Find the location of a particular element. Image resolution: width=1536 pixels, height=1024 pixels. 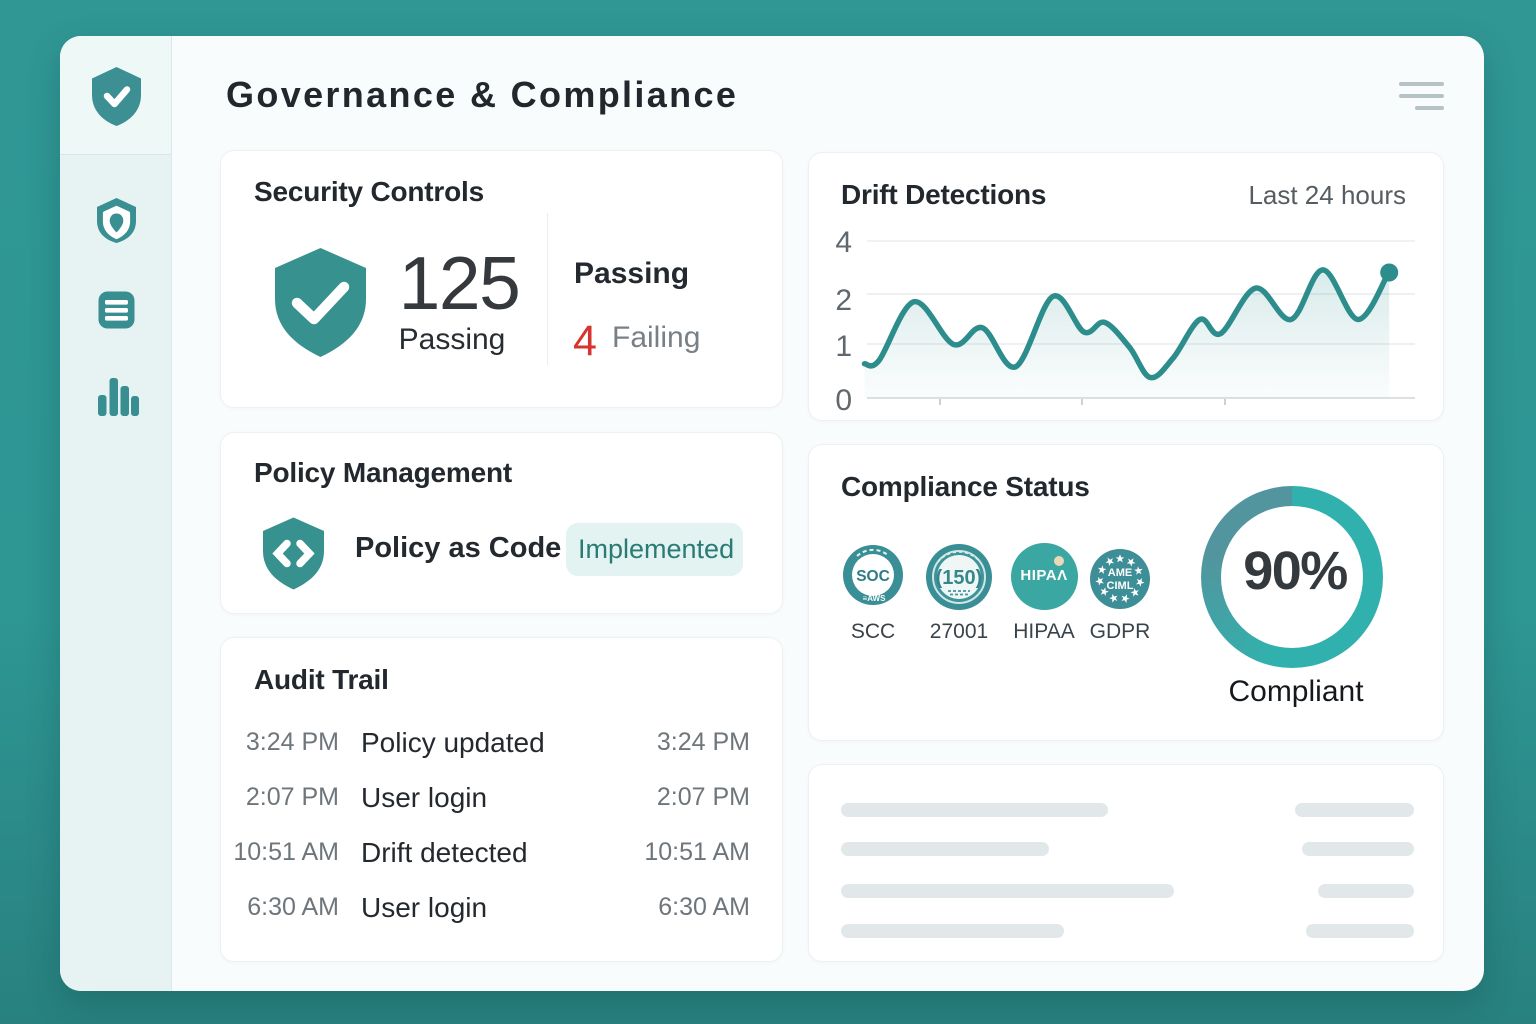

svg-text: AME is located at coordinates (1120, 573).